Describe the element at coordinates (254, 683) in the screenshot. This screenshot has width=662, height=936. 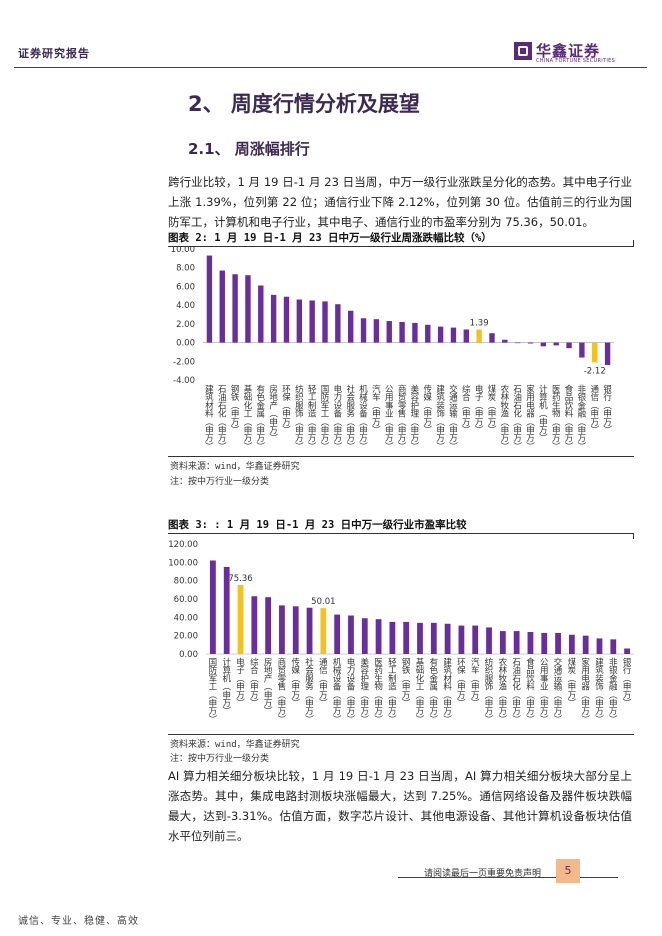
I see `category-label: 综合︵申万︶` at that location.